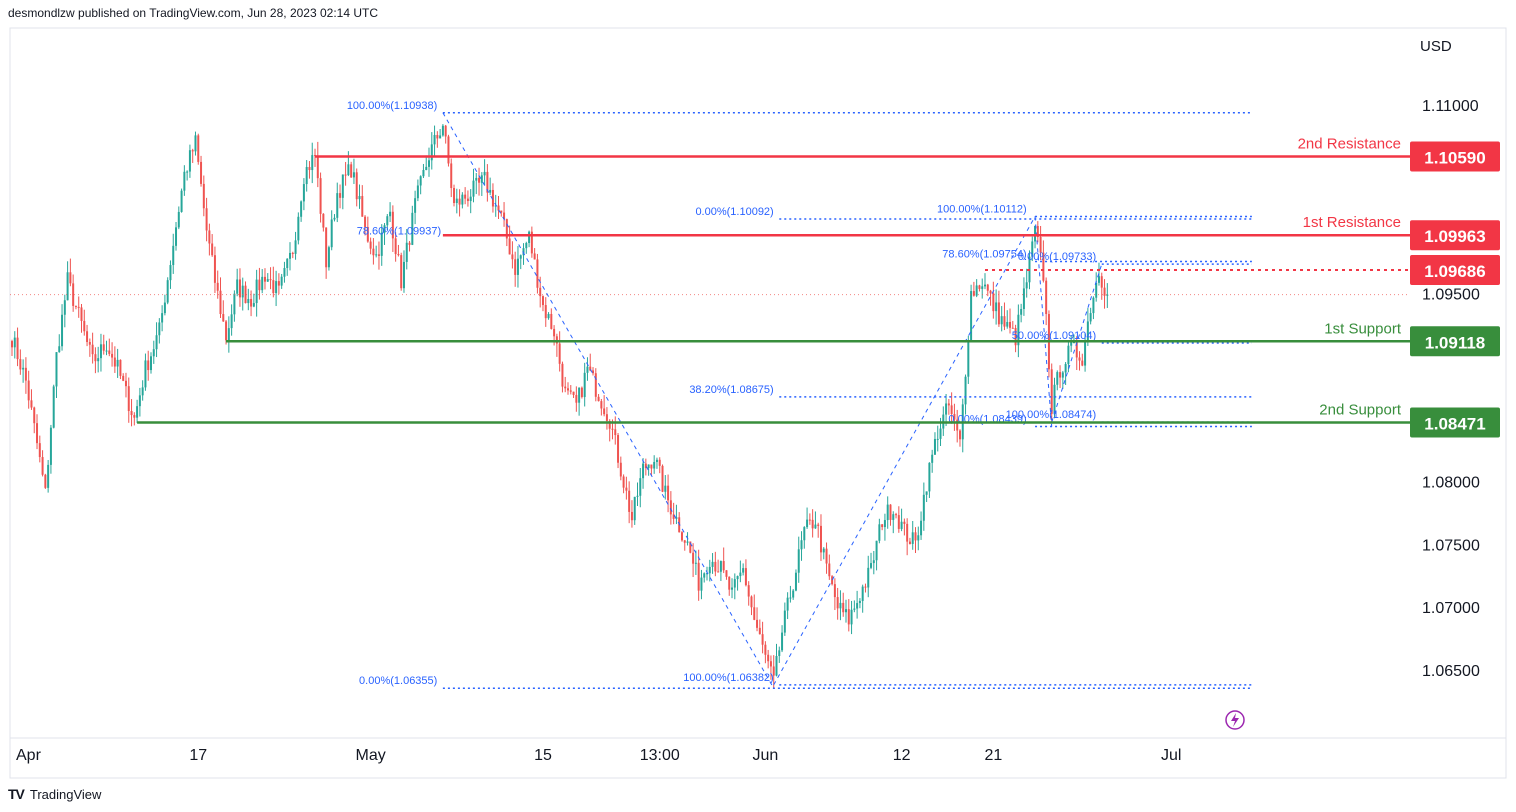 The height and width of the screenshot is (812, 1516). Describe the element at coordinates (16, 794) in the screenshot. I see `tradingview-logo-icon: TV` at that location.